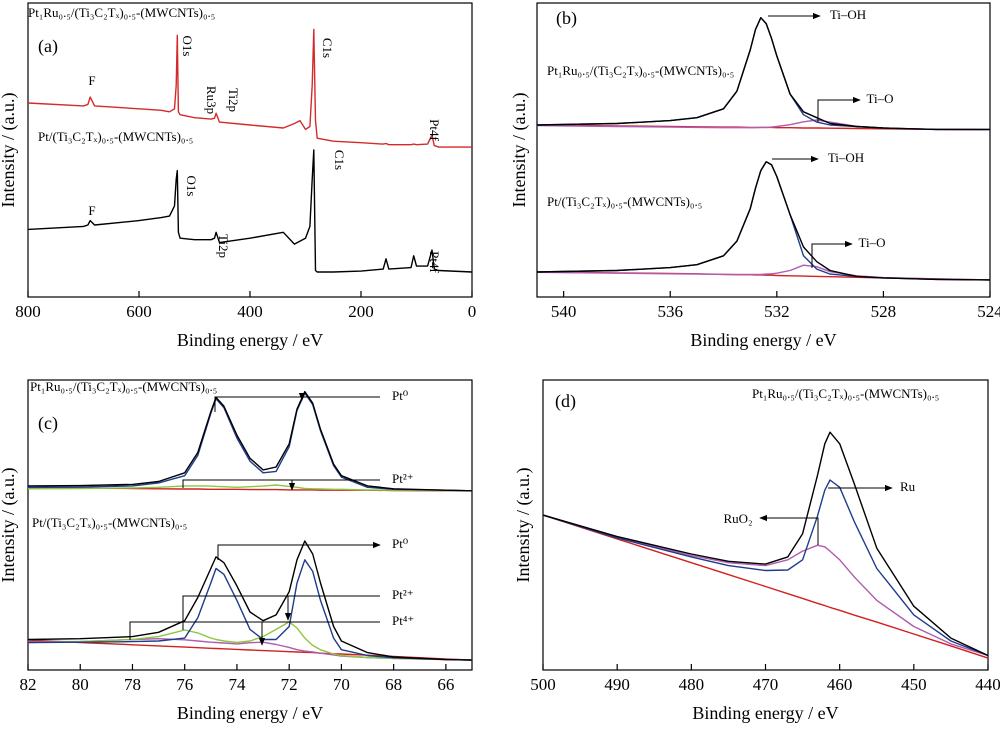 The width and height of the screenshot is (1000, 731). What do you see at coordinates (564, 311) in the screenshot?
I see `x-tick-label: 540` at bounding box center [564, 311].